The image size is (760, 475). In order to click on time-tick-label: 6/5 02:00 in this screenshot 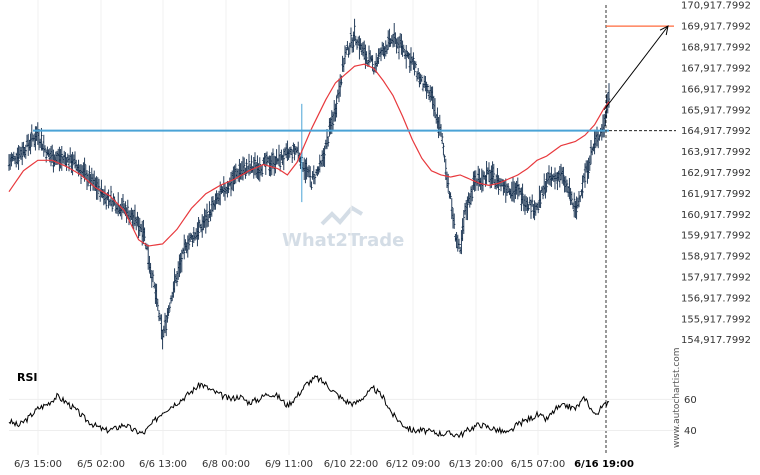, I will do `click(101, 464)`.